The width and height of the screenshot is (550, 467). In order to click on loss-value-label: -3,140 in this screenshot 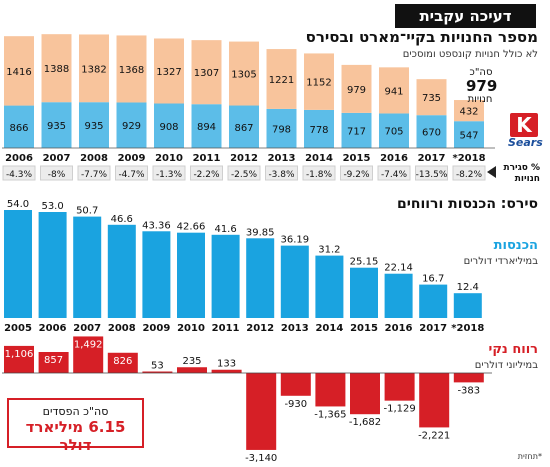, I will do `click(261, 458)`.